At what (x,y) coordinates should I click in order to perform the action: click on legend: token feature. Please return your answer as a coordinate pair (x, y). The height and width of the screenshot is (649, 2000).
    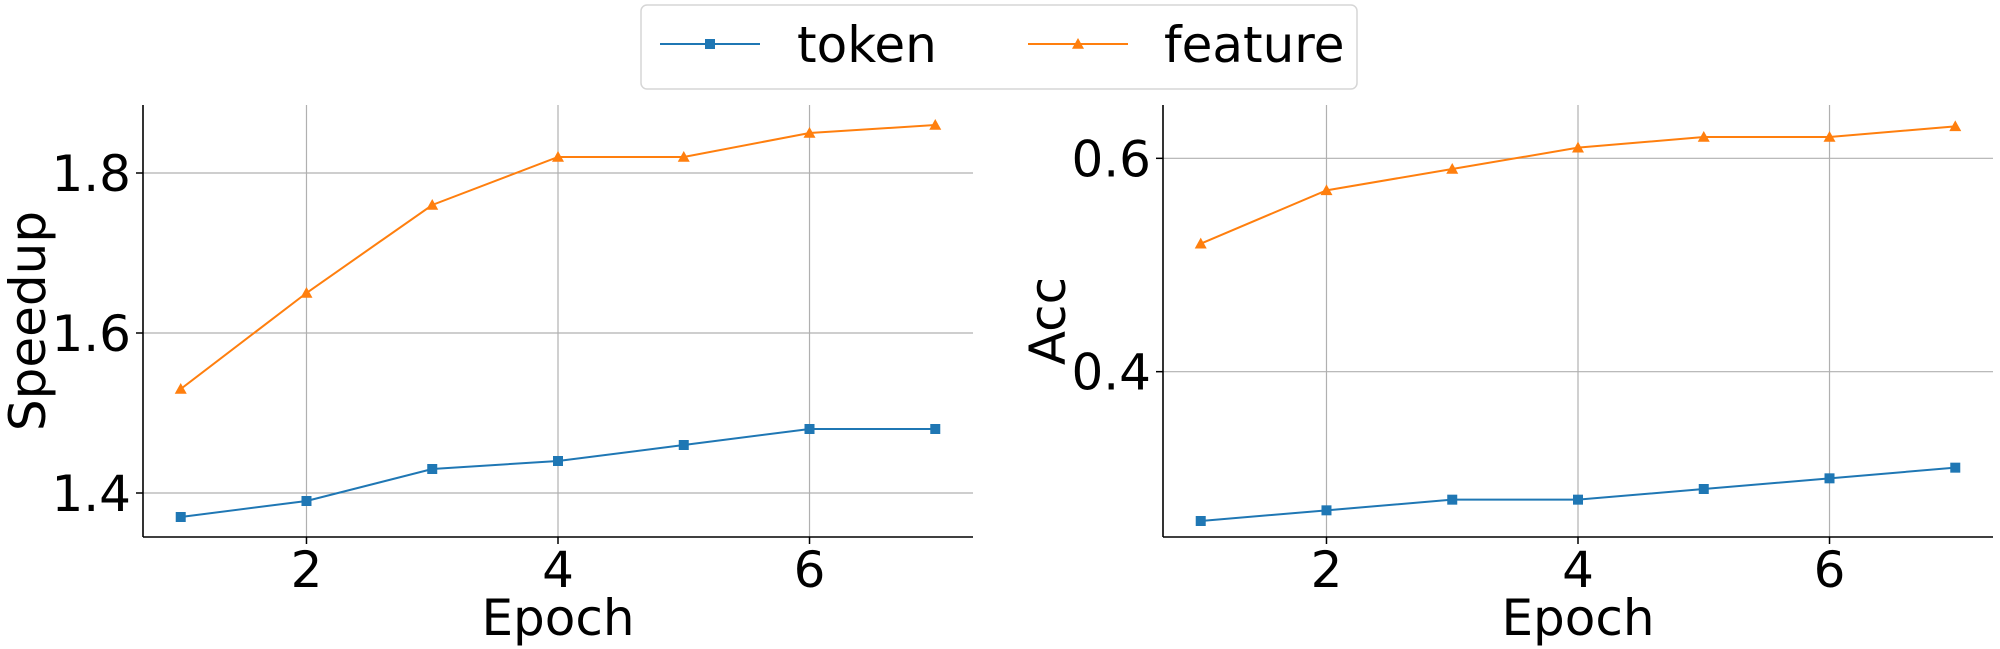
    Looking at the image, I should click on (999, 47).